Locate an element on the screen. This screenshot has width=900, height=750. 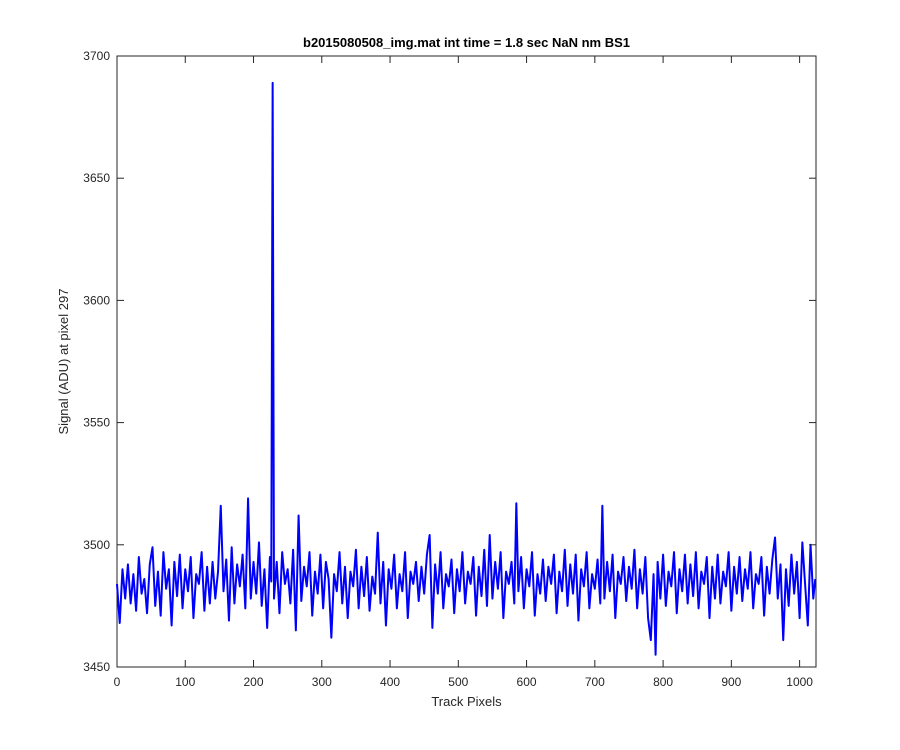
y-tick-label: 3550 is located at coordinates (96, 423).